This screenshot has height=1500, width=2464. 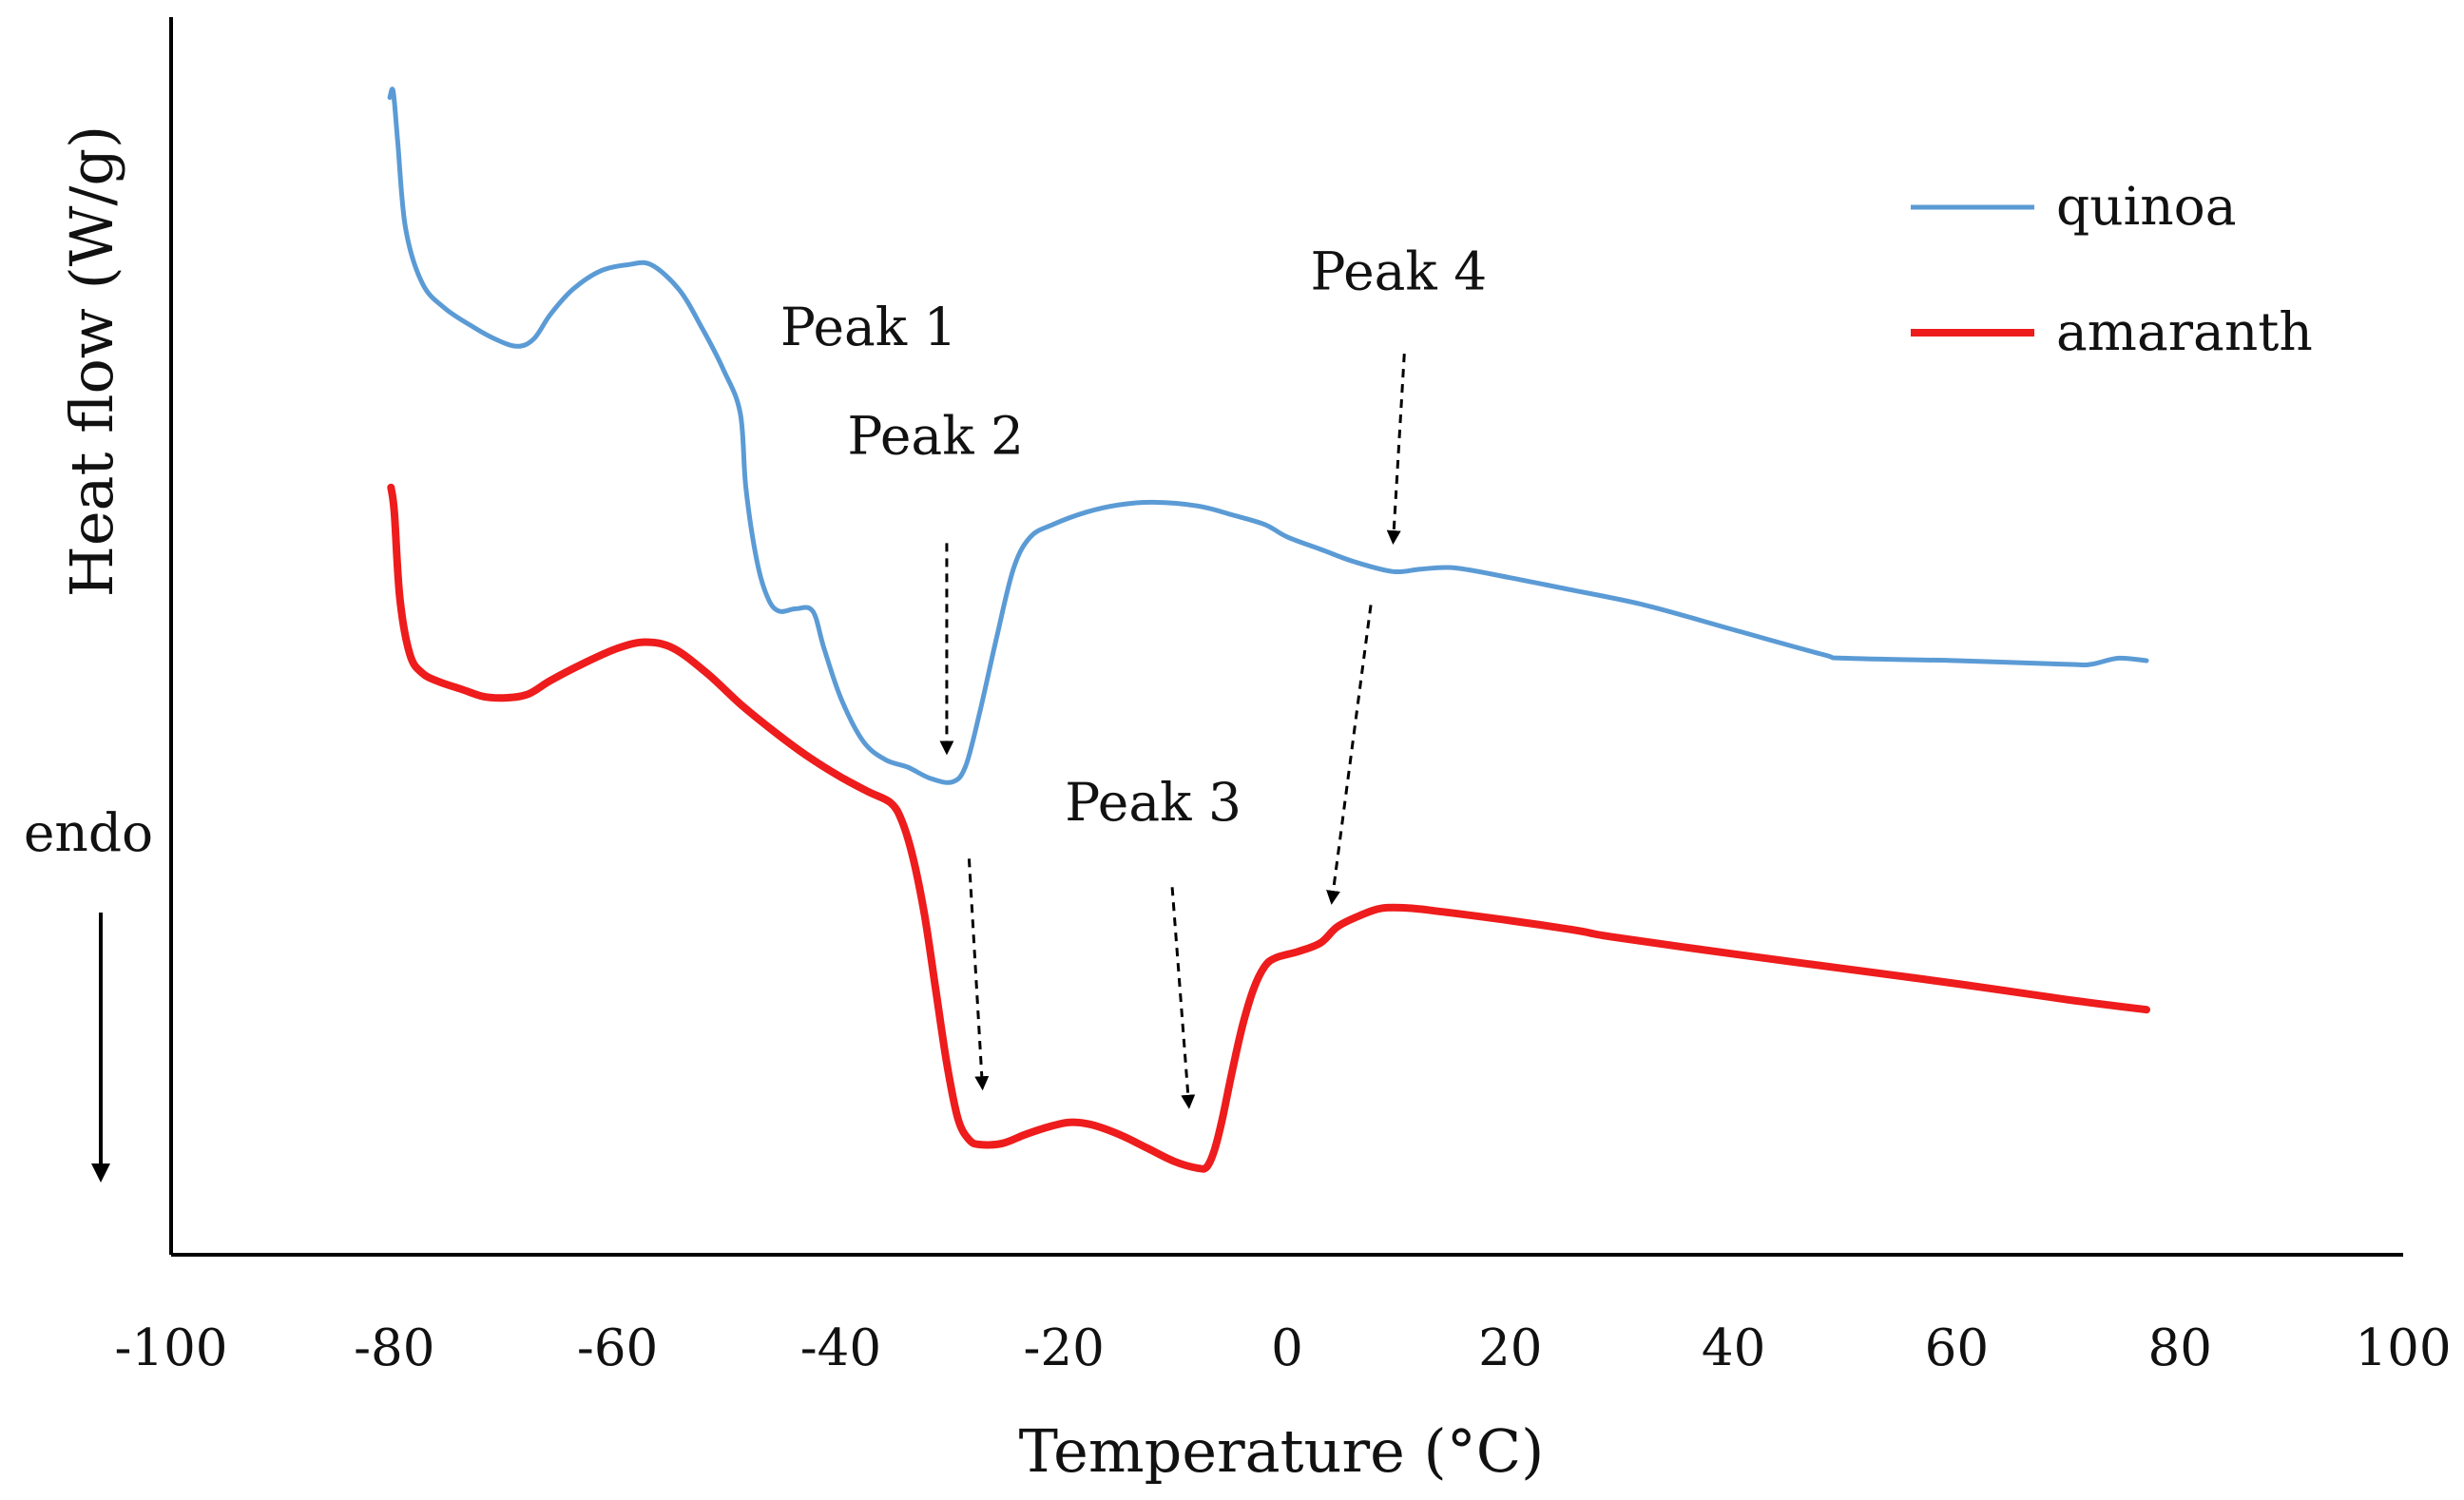 What do you see at coordinates (2179, 1348) in the screenshot?
I see `x-tick-label: 80` at bounding box center [2179, 1348].